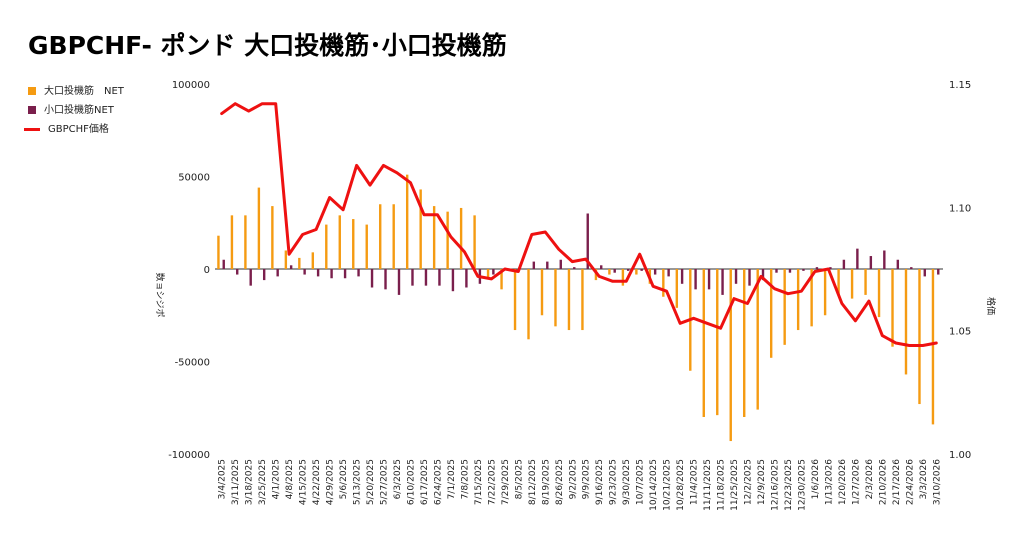  I want to click on legend-item-price: GBPCHF価格, so click(66, 127).